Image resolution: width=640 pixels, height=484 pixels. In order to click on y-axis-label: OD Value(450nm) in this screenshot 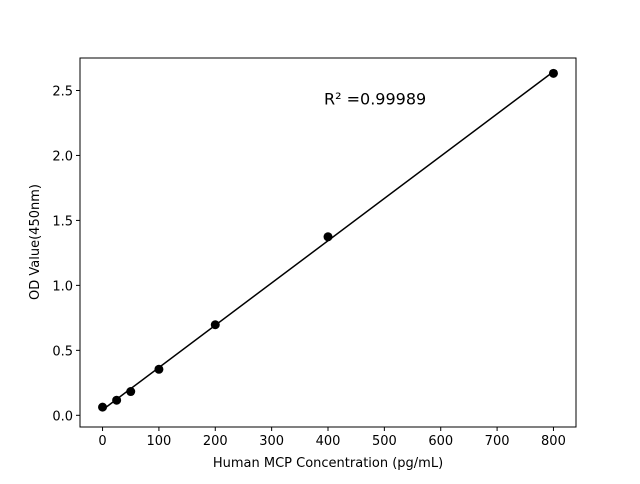, I will do `click(35, 242)`.